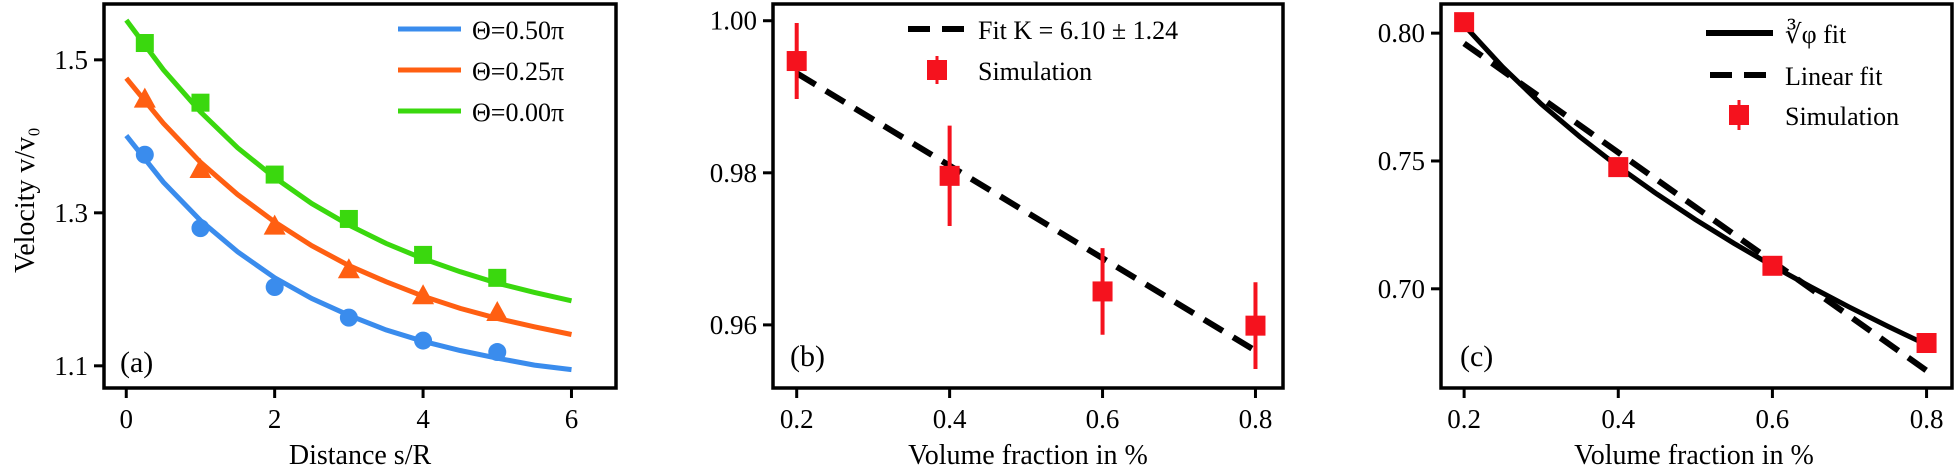 This screenshot has height=474, width=1956. Describe the element at coordinates (71, 213) in the screenshot. I see `y-tick-label: 1.3` at that location.